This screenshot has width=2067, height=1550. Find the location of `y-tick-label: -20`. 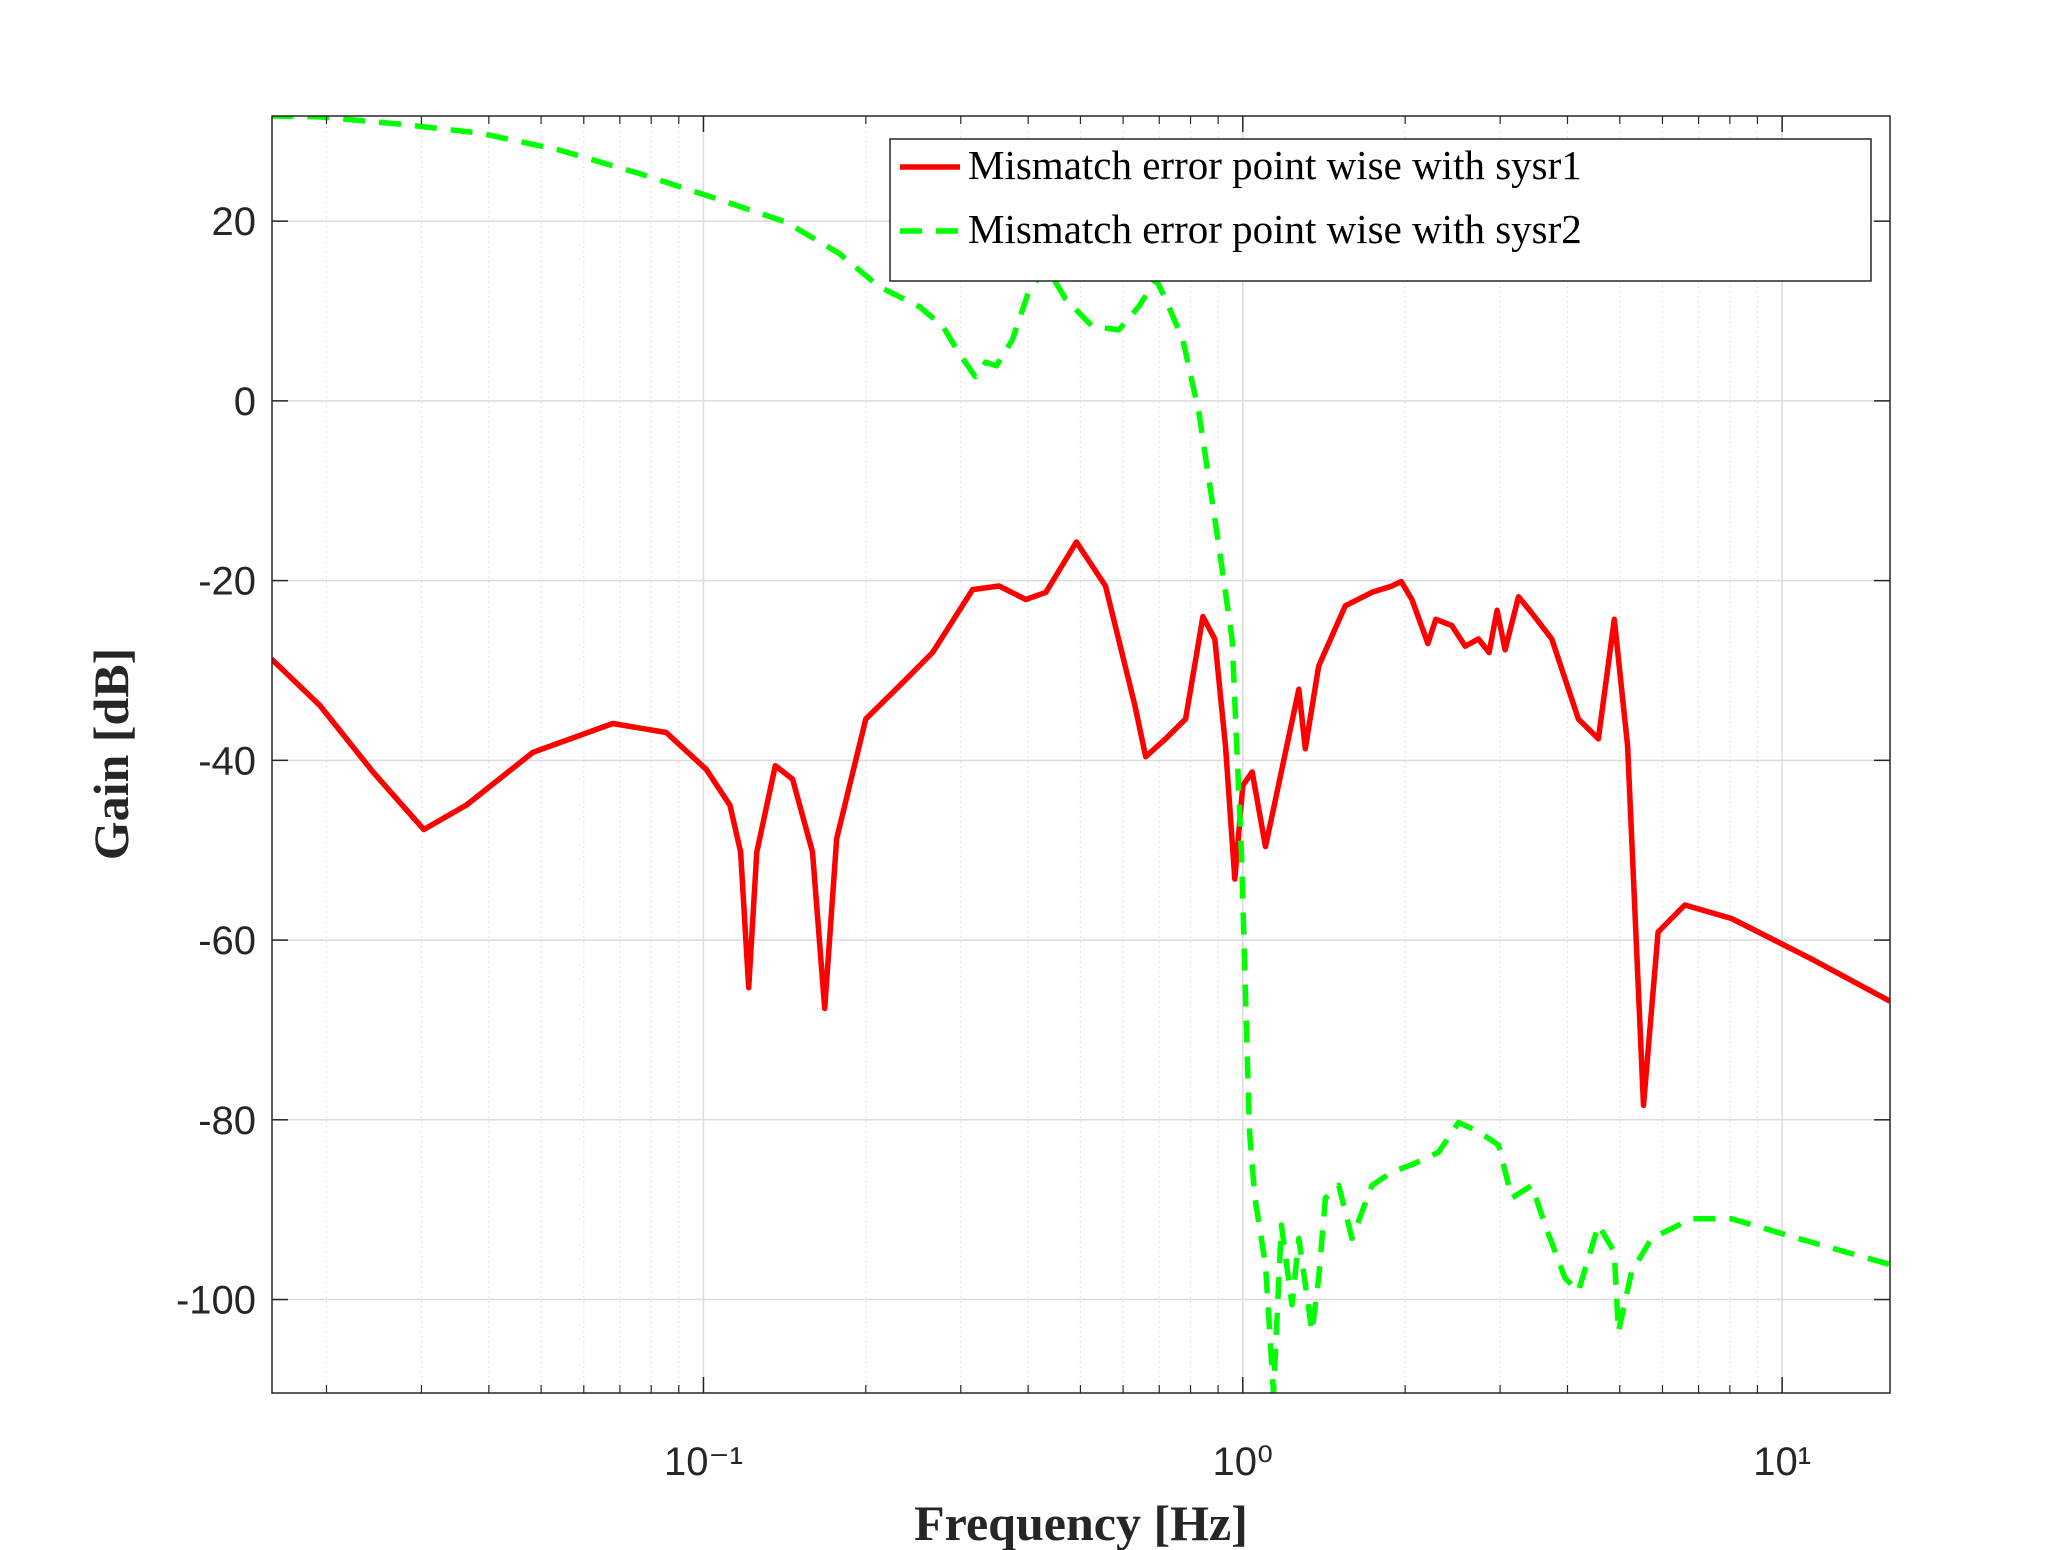

y-tick-label: -20 is located at coordinates (227, 582).